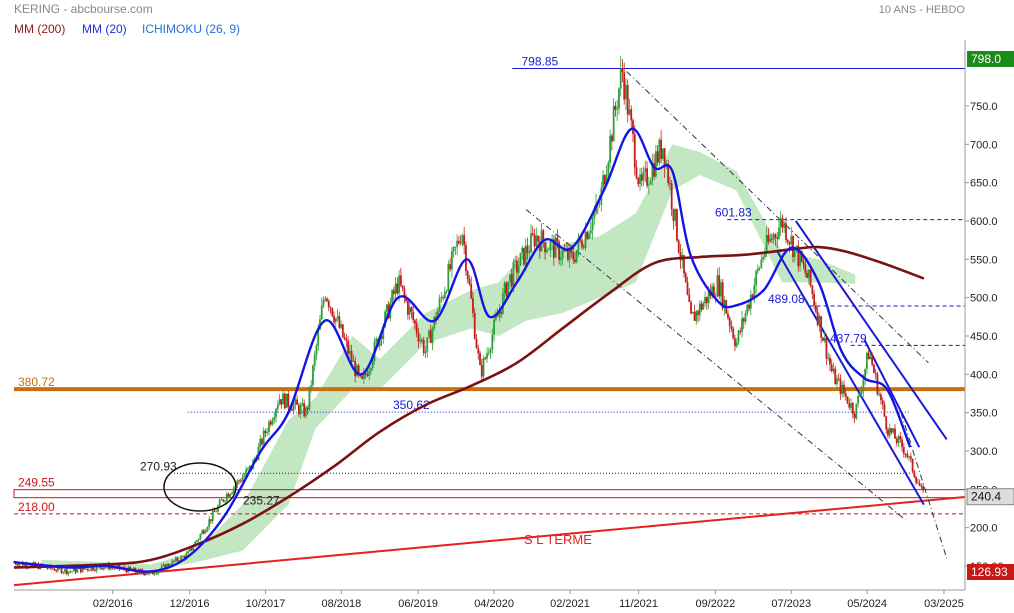 This screenshot has width=1014, height=613. I want to click on level-label: 437.79, so click(848, 338).